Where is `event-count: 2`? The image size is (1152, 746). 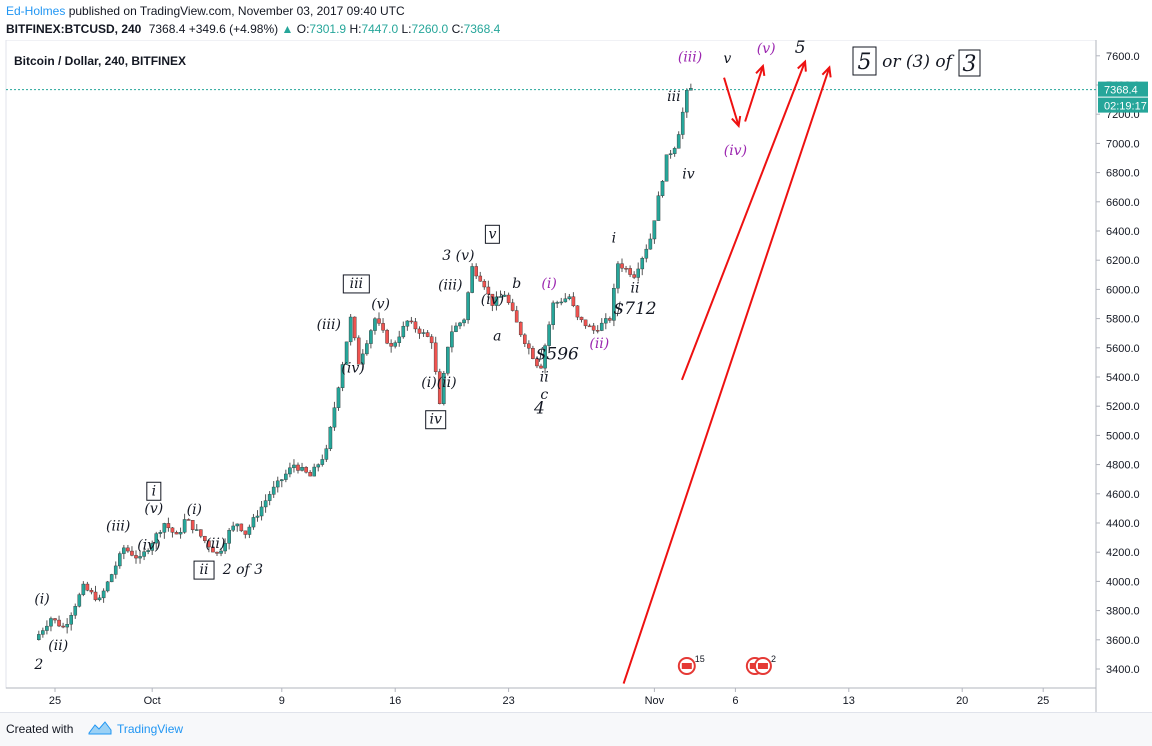 event-count: 2 is located at coordinates (773, 659).